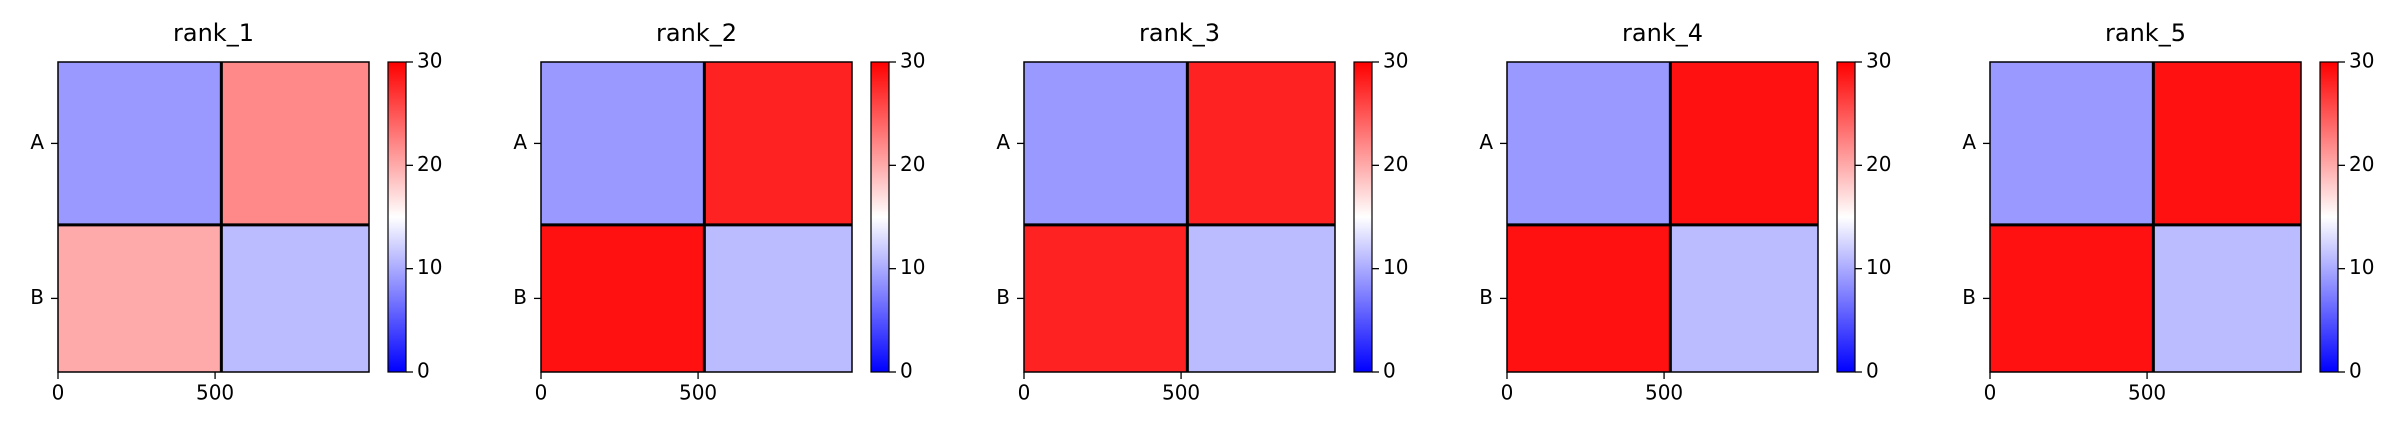 This screenshot has height=438, width=2400. What do you see at coordinates (1179, 33) in the screenshot?
I see `panel-title: rank_3` at bounding box center [1179, 33].